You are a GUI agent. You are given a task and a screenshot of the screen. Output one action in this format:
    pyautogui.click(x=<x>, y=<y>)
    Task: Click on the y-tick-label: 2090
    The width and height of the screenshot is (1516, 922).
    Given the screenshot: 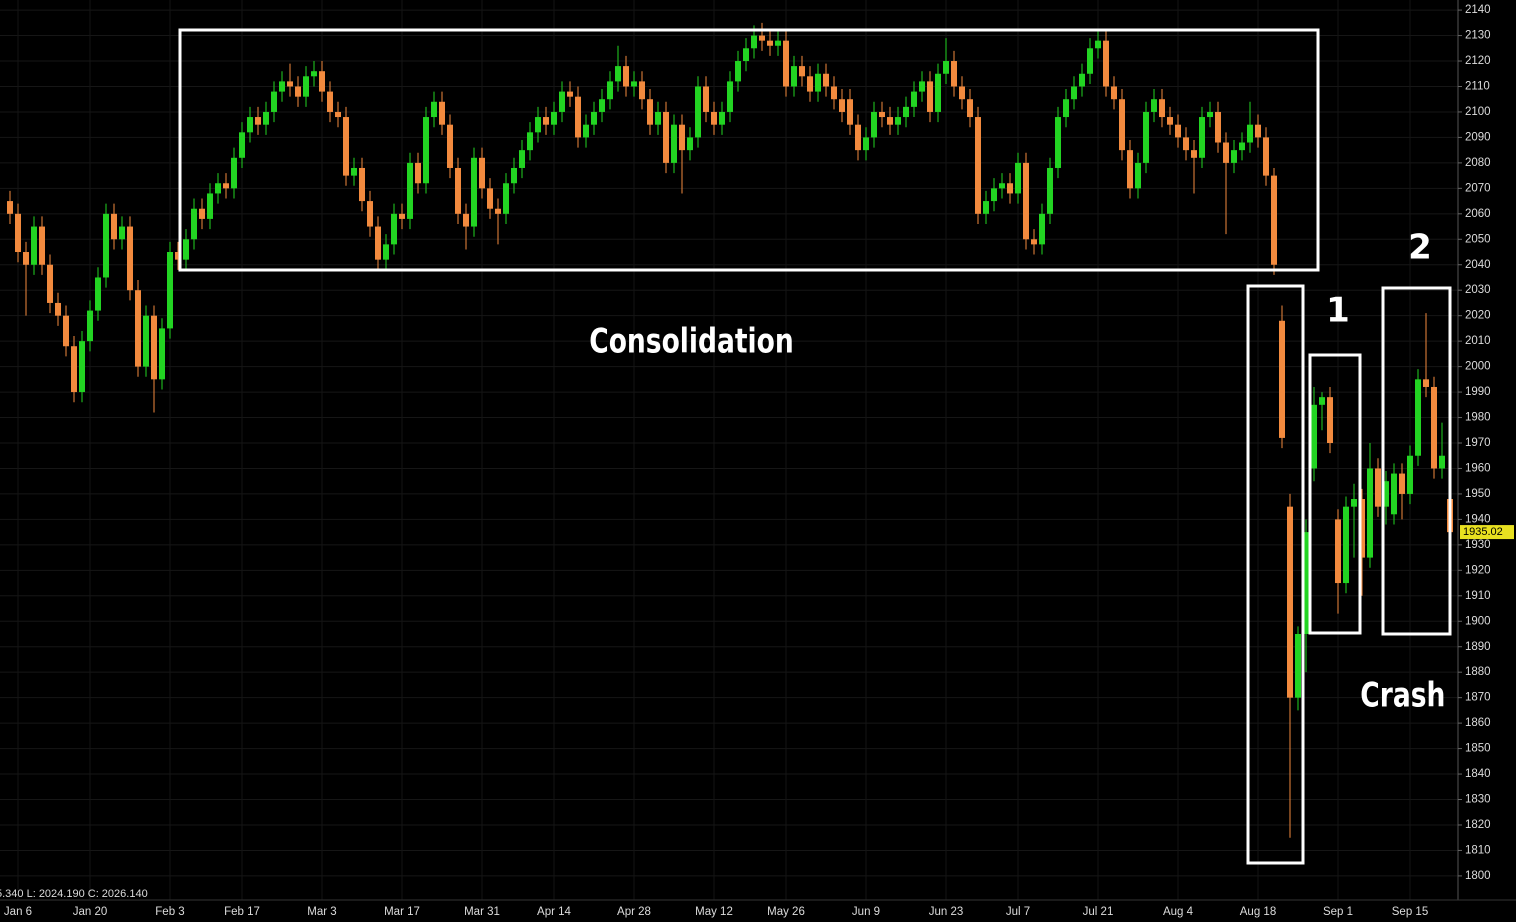 What is the action you would take?
    pyautogui.click(x=1478, y=137)
    